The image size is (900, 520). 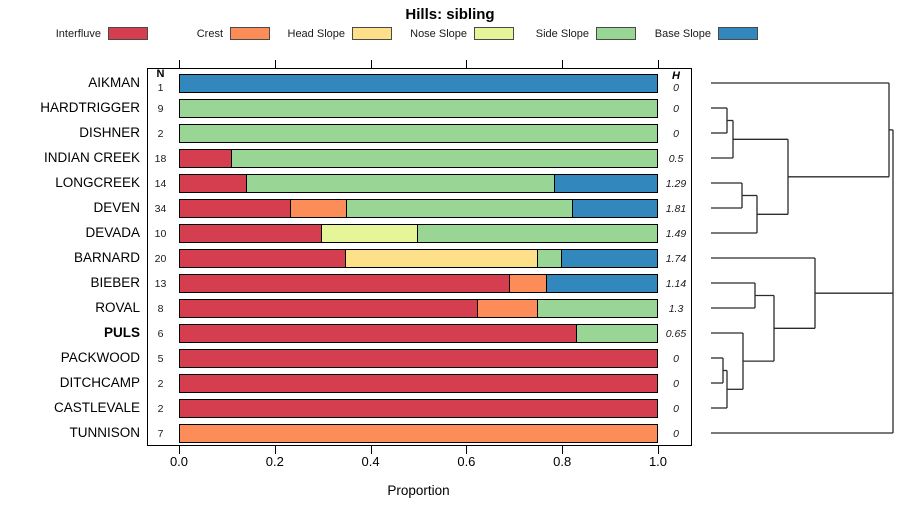 I want to click on row-label: PACKWOOD, so click(x=100, y=357).